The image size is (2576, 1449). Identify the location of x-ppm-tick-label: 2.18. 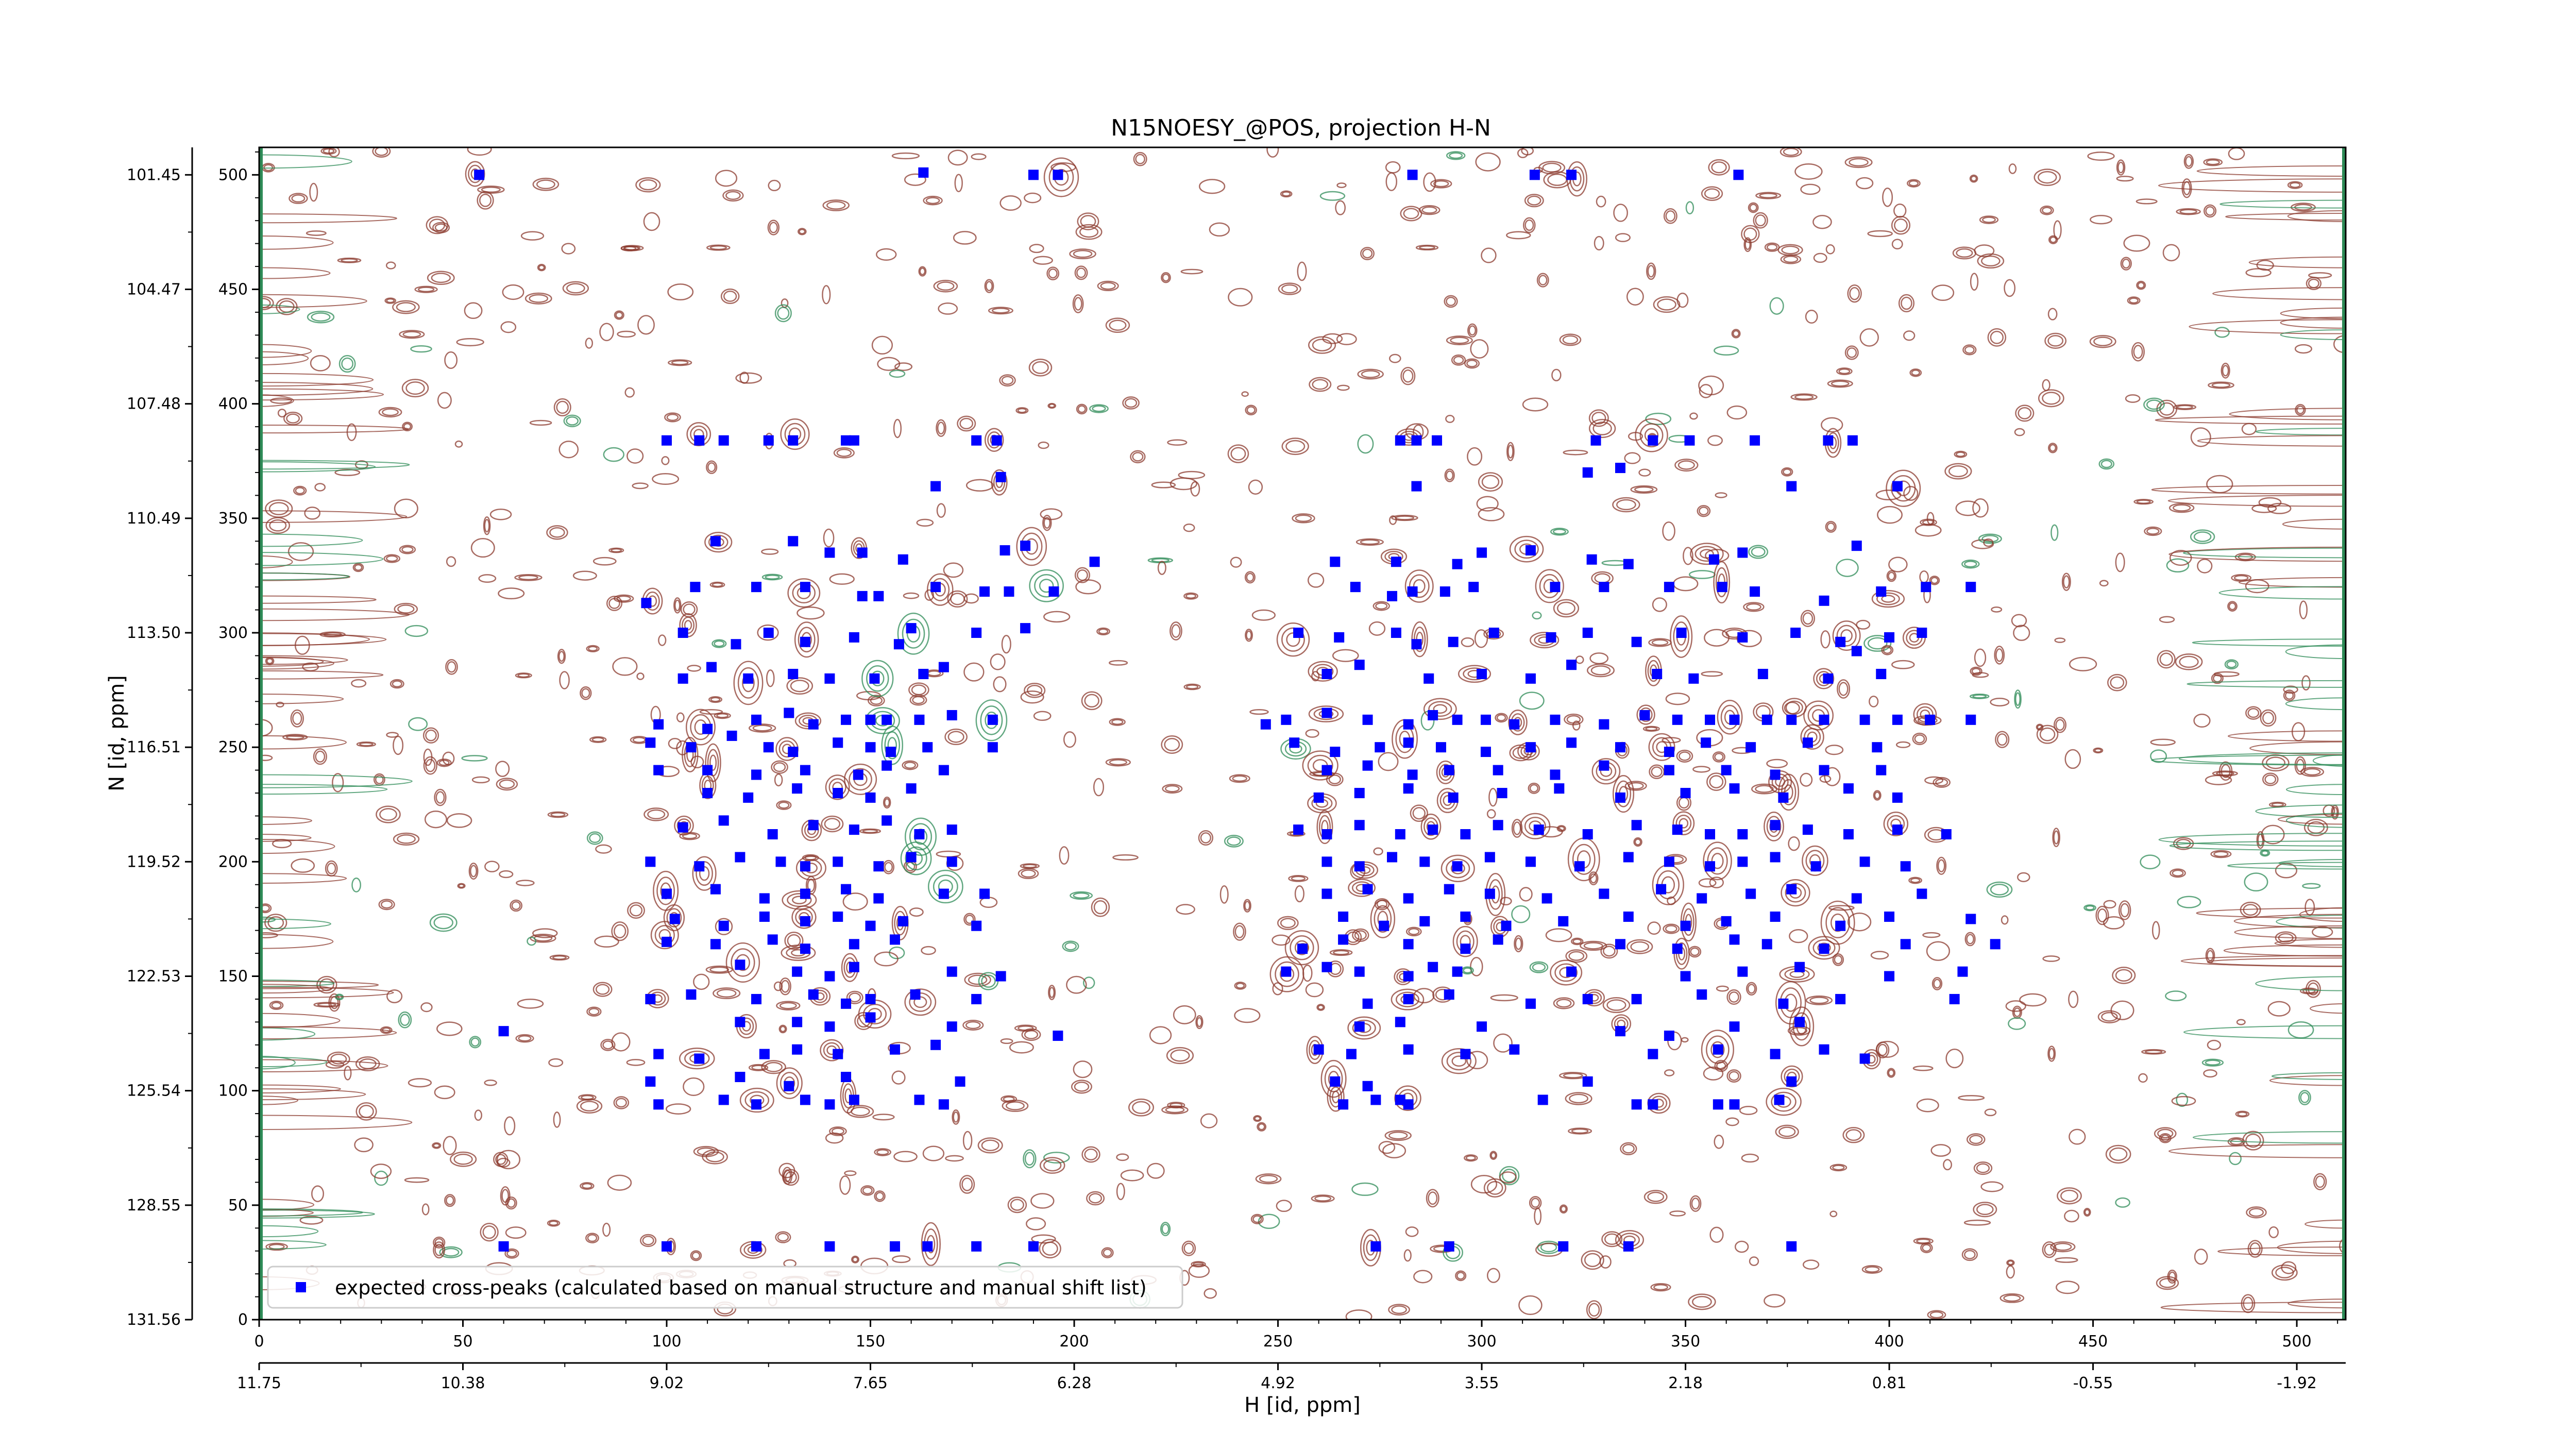
(1685, 1383).